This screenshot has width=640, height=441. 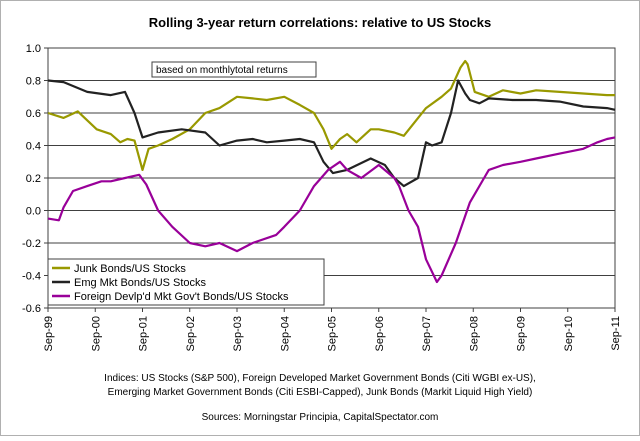 I want to click on subtitle-text: based on monthlytotal returns, so click(x=222, y=70).